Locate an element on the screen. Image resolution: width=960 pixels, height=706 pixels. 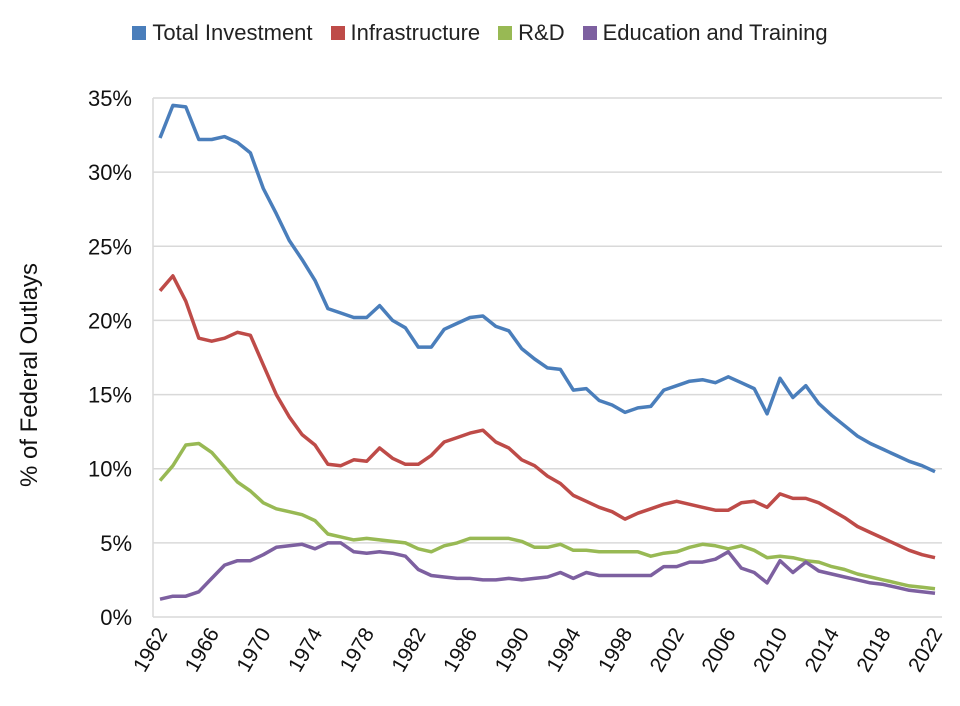
x-tick-label: 2022 is located at coordinates (925, 650).